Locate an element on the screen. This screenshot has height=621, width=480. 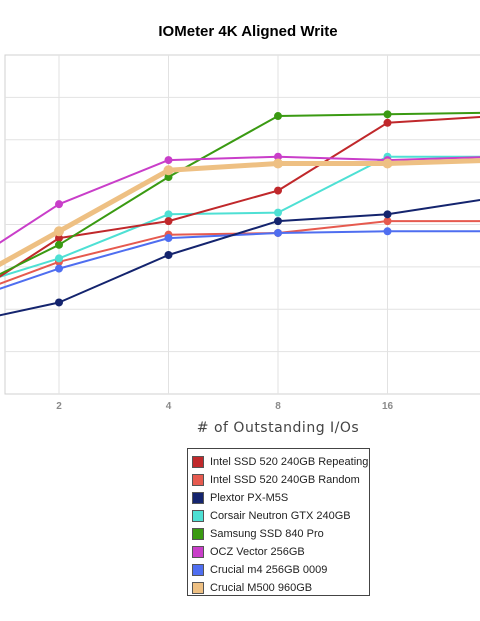
legend-label: Crucial M500 960GB is located at coordinates (261, 588).